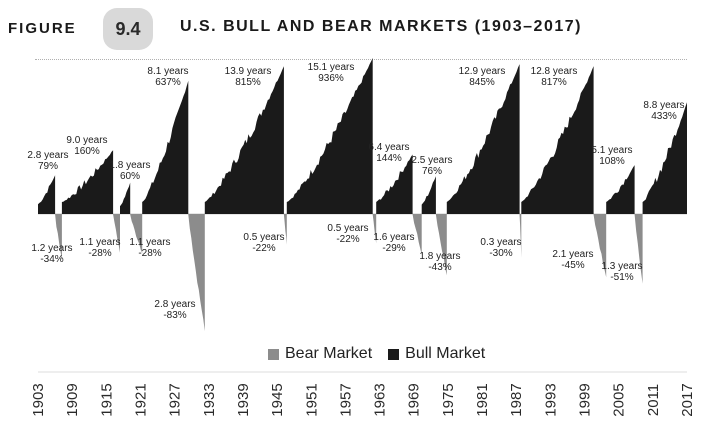 The image size is (702, 430). I want to click on bear-annotation-11-duration: 1.3 years, so click(621, 266).